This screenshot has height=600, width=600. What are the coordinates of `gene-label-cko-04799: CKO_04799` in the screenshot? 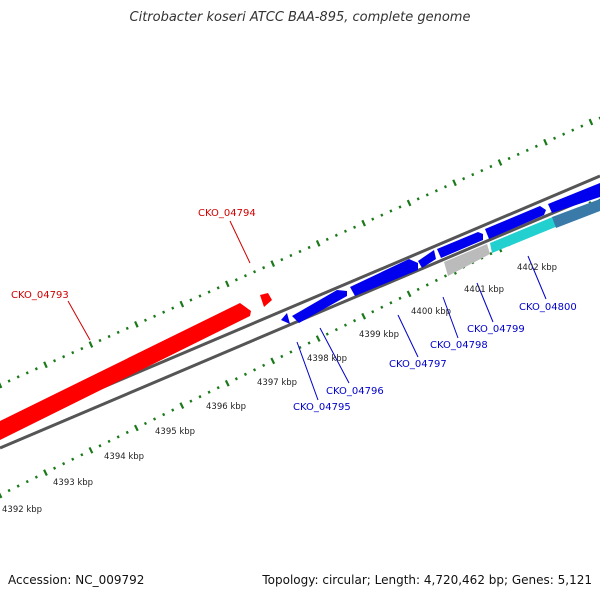 It's located at (496, 329).